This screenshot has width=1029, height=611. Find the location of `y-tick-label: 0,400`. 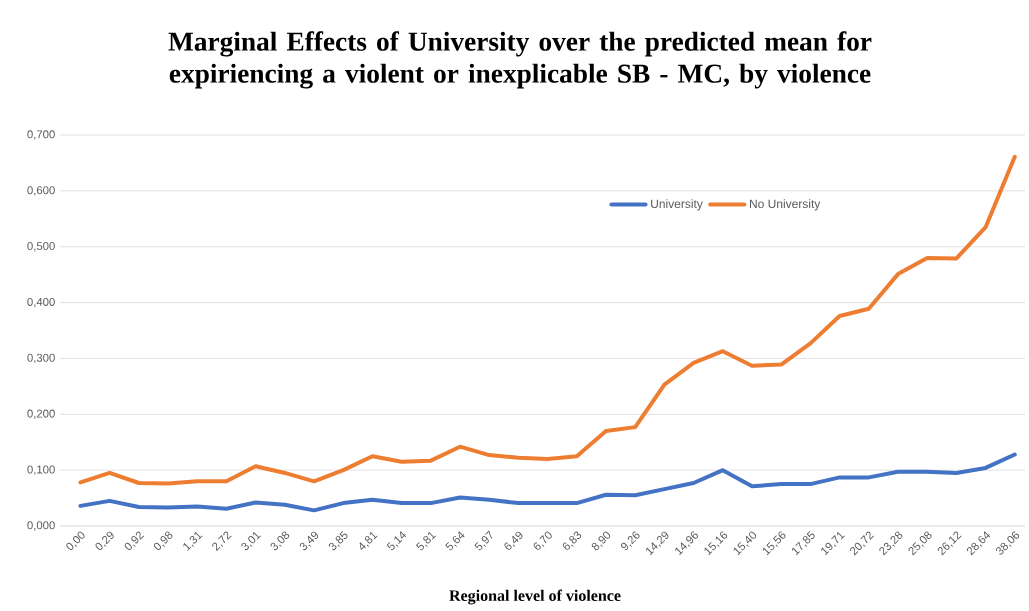

y-tick-label: 0,400 is located at coordinates (41, 302).